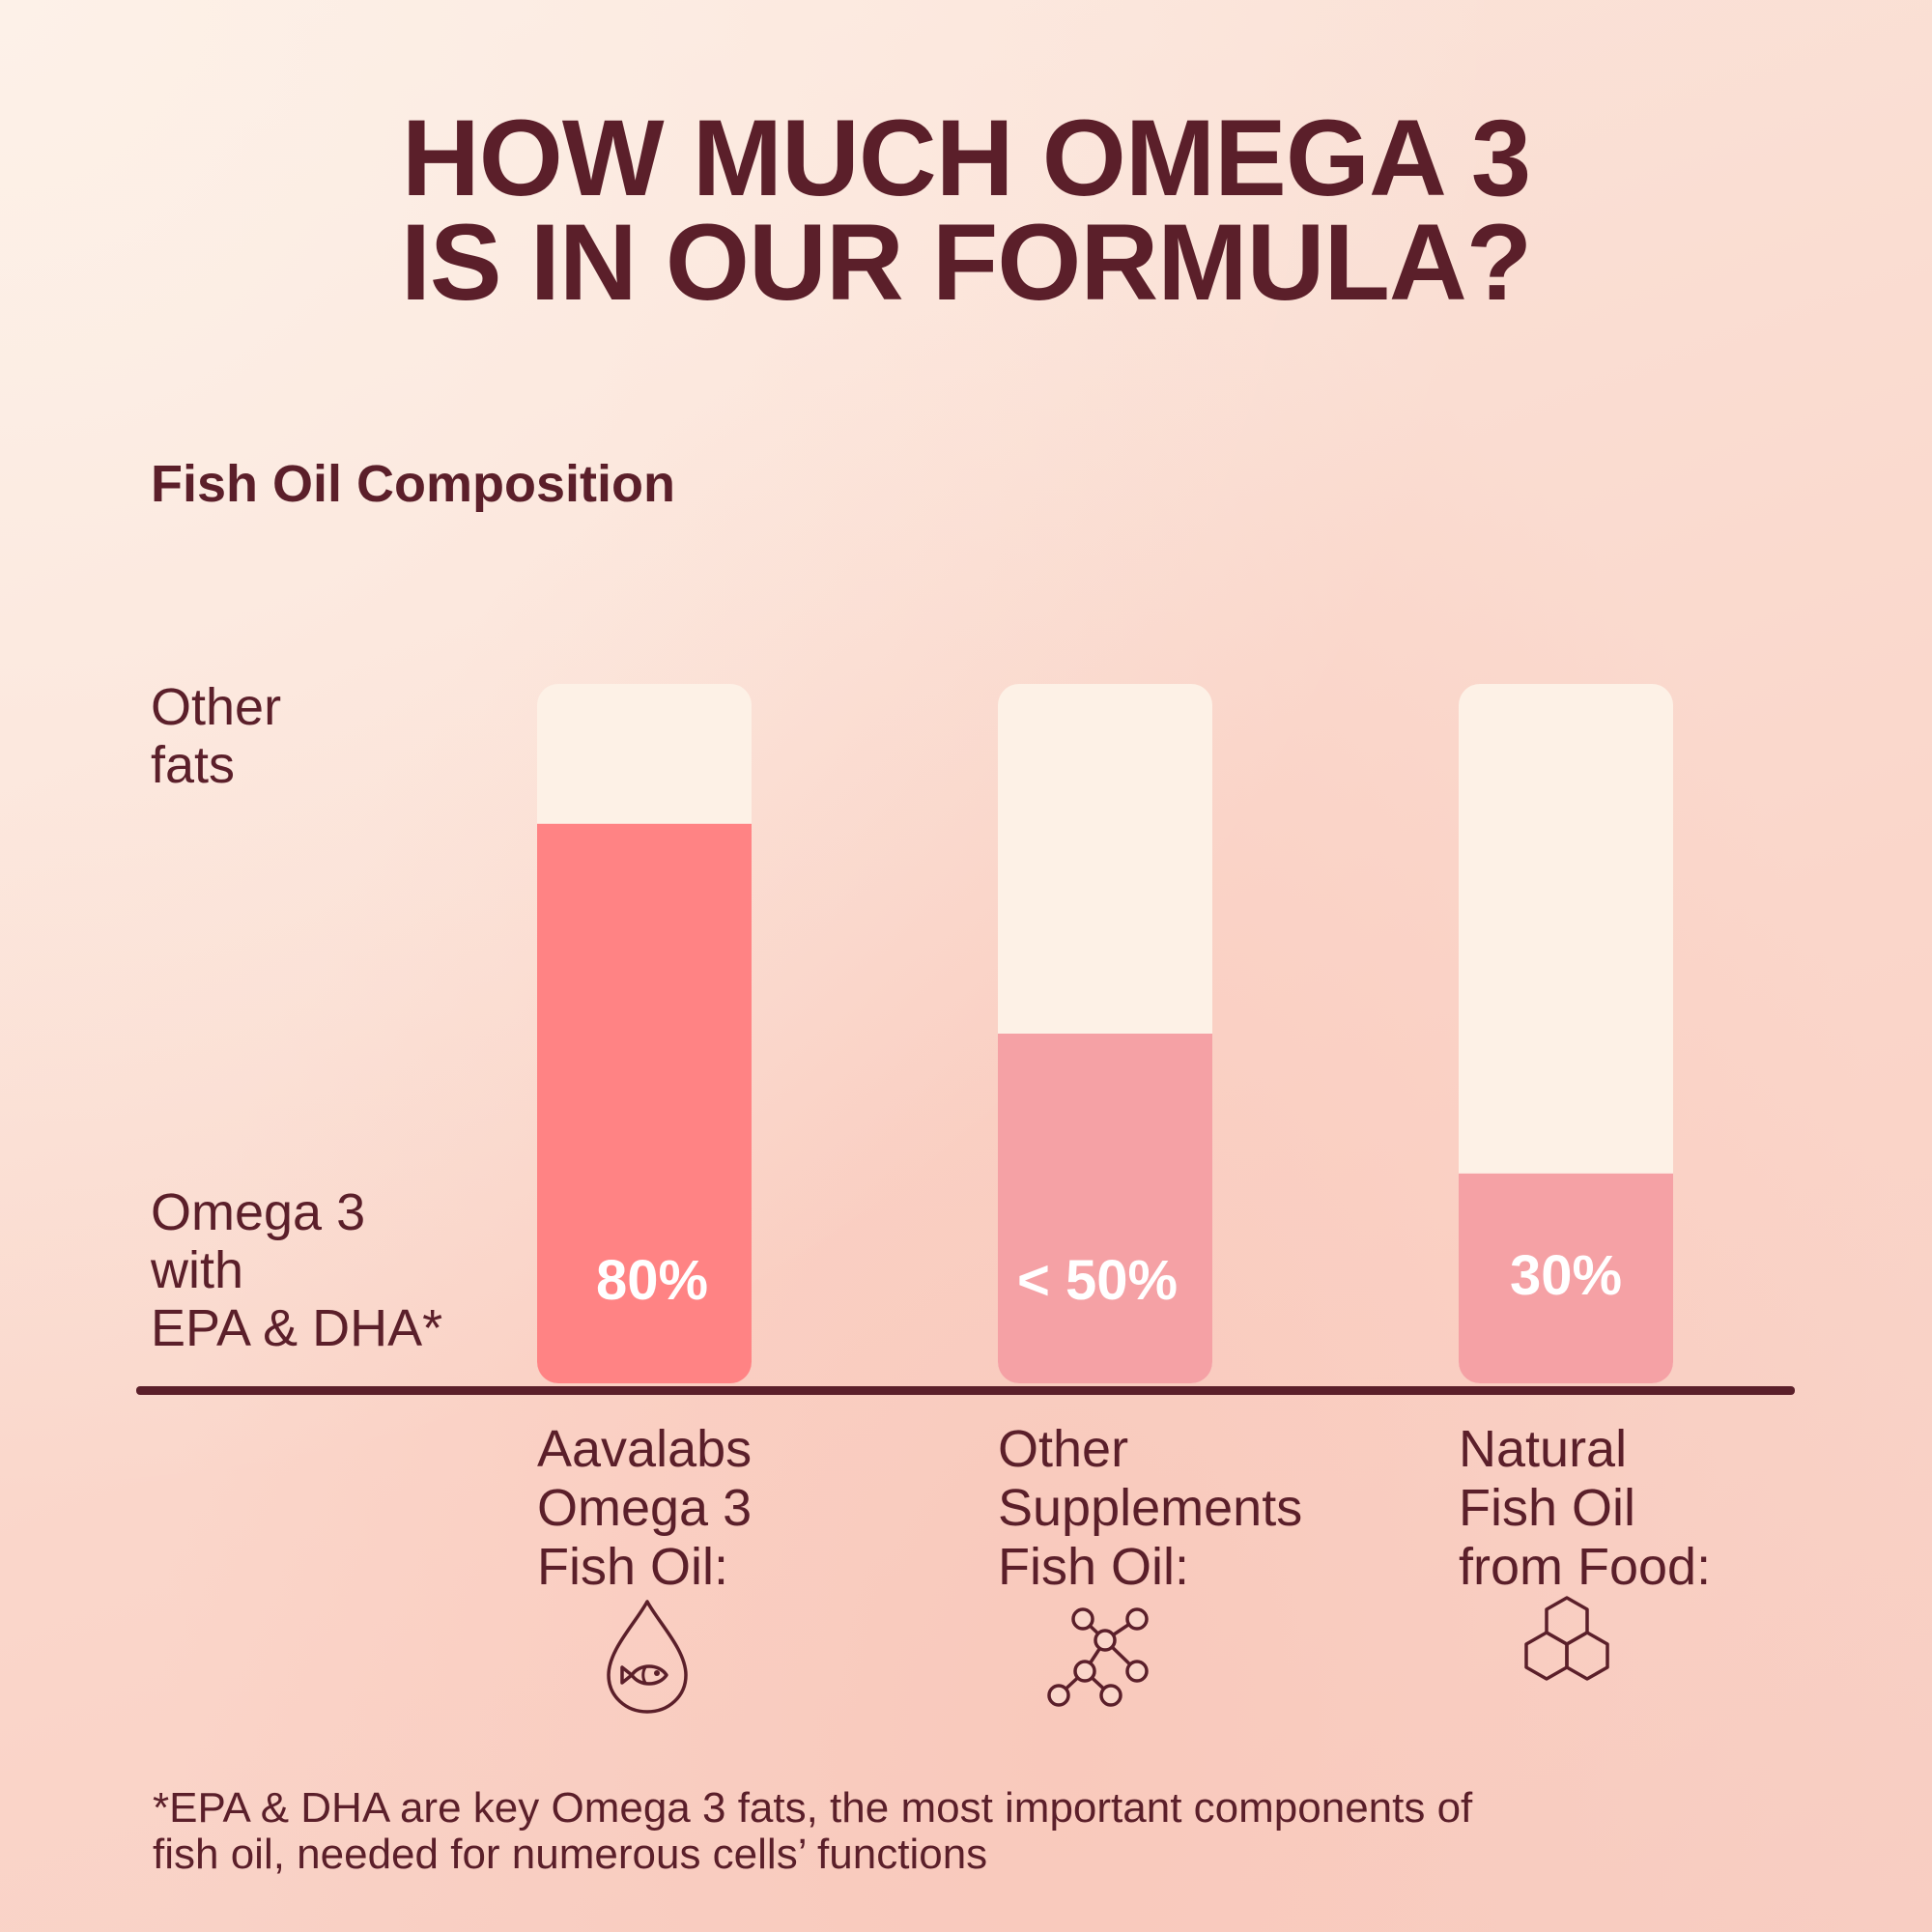  What do you see at coordinates (197, 1270) in the screenshot?
I see `legend-omega-3-line-2: with` at bounding box center [197, 1270].